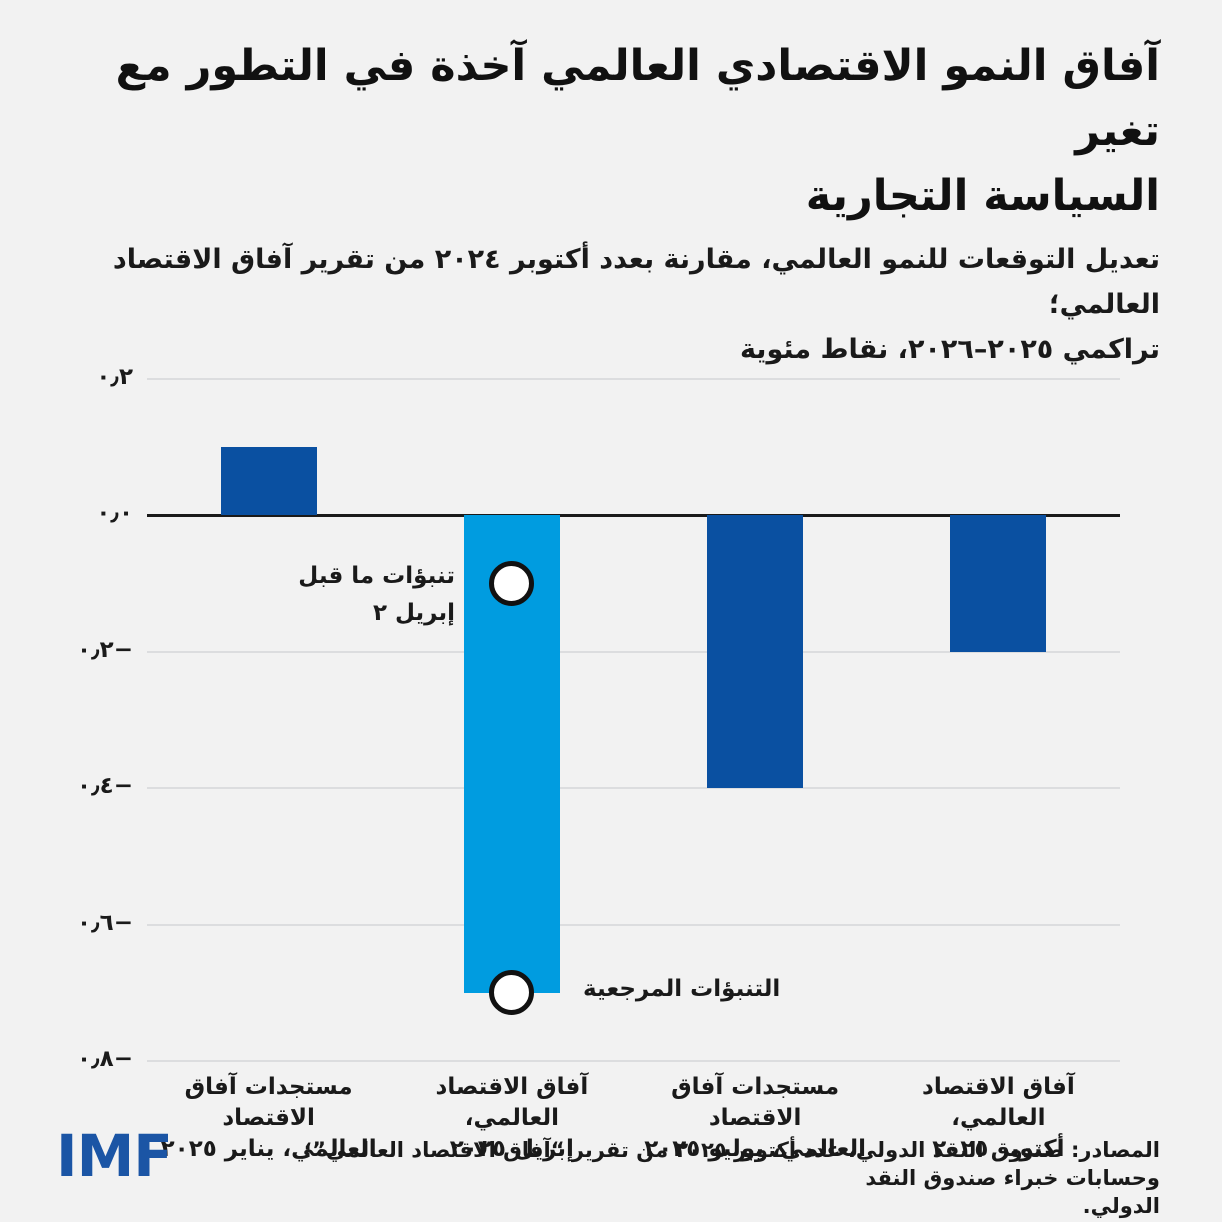  What do you see at coordinates (105, 786) in the screenshot?
I see `y-tick-label: ٠٫٤−` at bounding box center [105, 786].